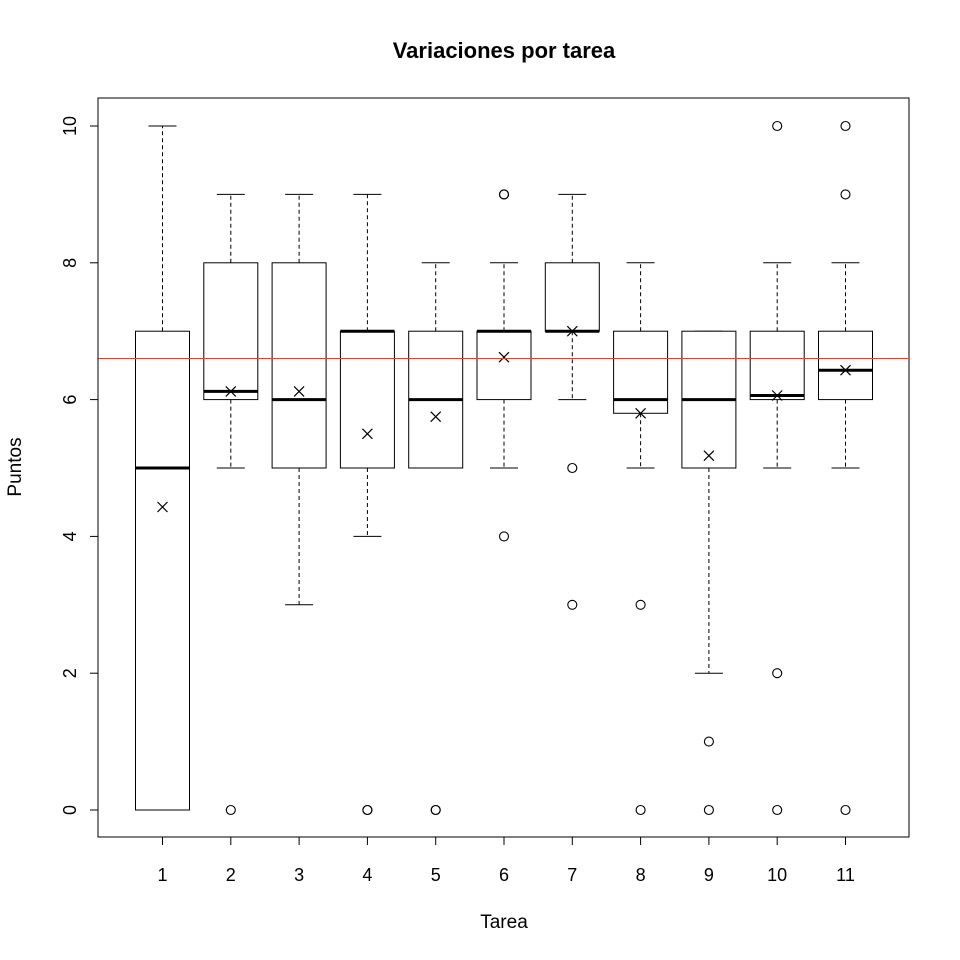 Image resolution: width=960 pixels, height=960 pixels. I want to click on y-tick-label: 6, so click(70, 400).